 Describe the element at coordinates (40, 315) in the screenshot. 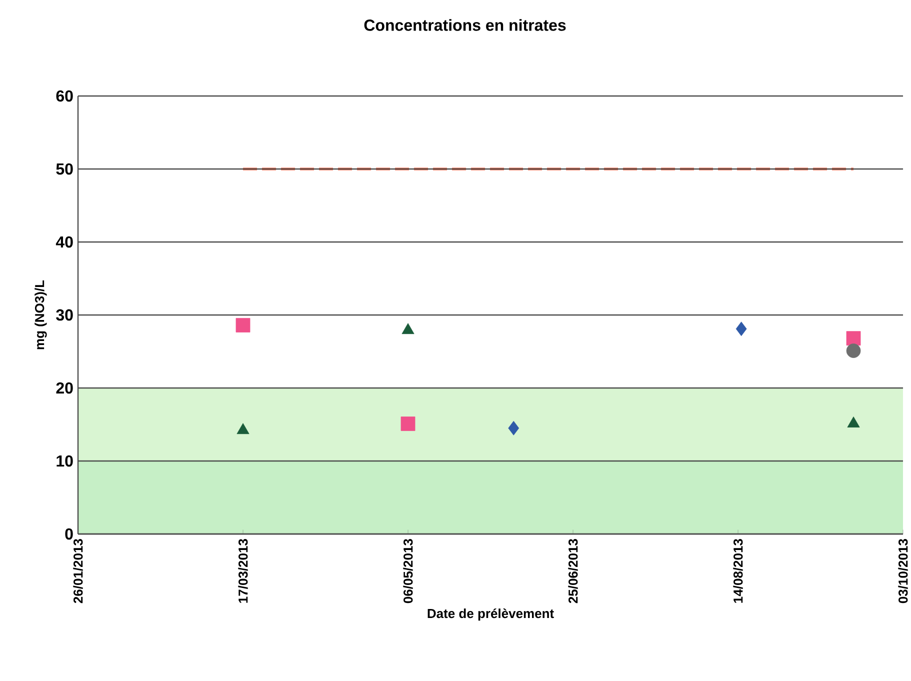

I see `y-axis-title: mg (NO3)/L` at that location.